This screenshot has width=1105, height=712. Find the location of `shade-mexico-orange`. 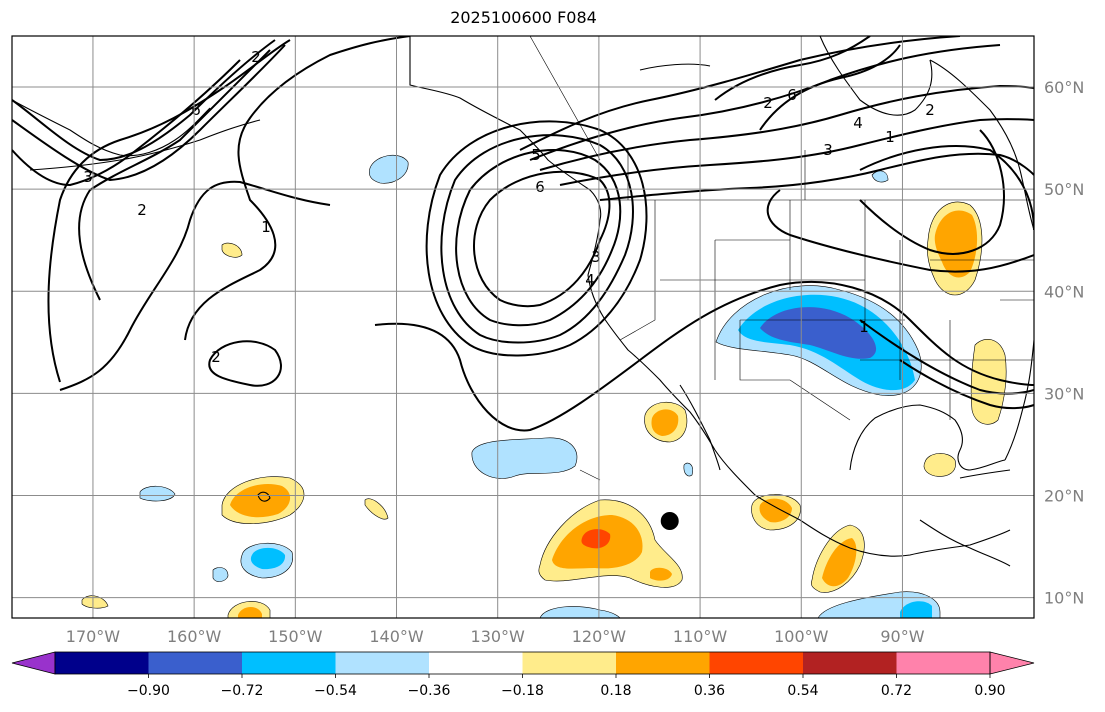

shade-mexico-orange is located at coordinates (775, 510).